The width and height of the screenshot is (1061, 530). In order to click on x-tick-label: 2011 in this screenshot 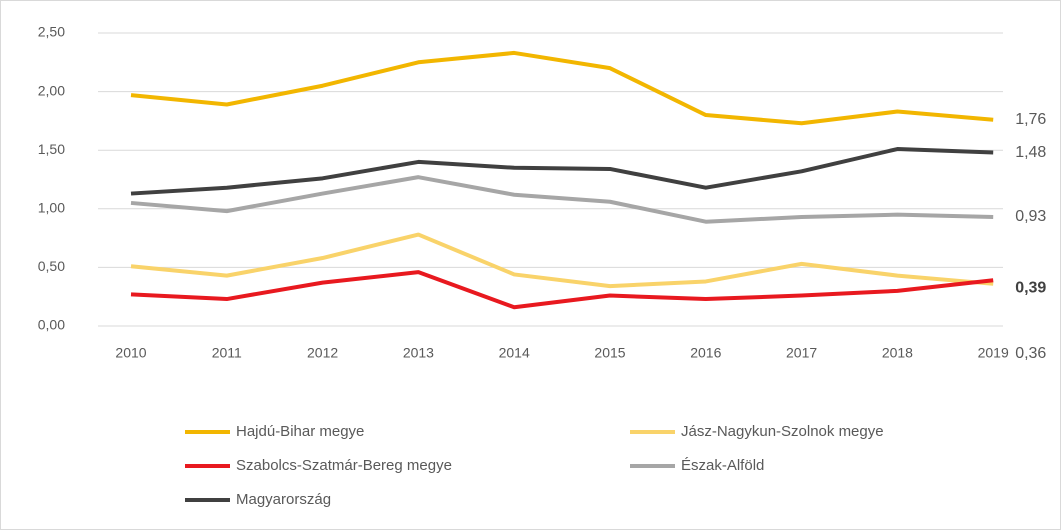, I will do `click(227, 353)`.